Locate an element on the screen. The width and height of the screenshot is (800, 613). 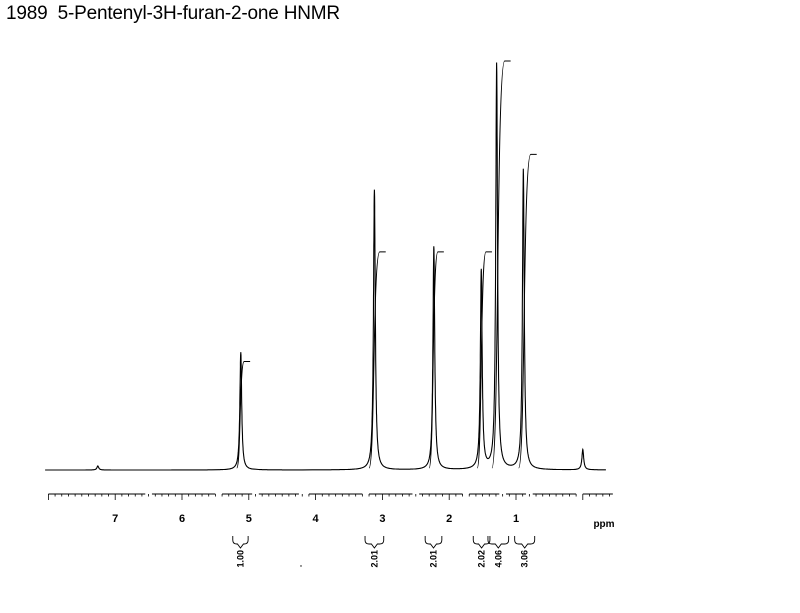
tick-labels: 7 6 5 4 3 2 1 ppm is located at coordinates (363, 521).